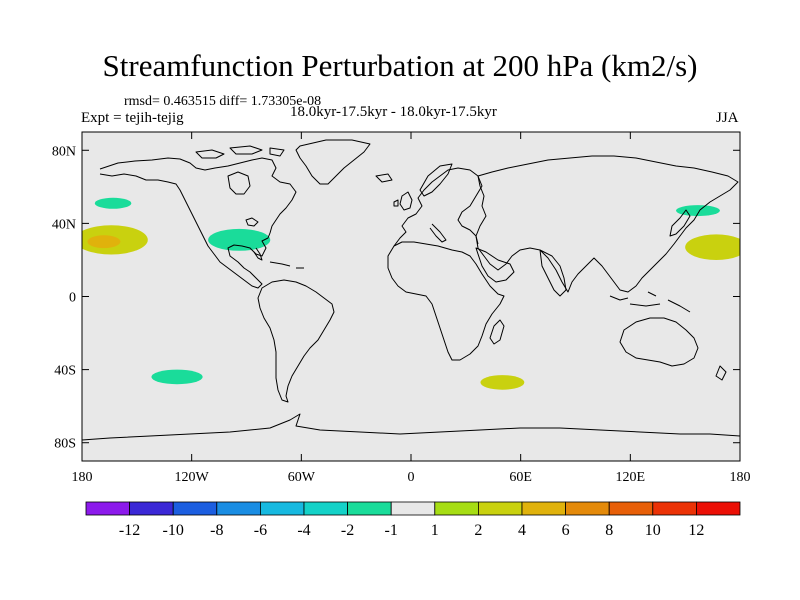  Describe the element at coordinates (198, 223) in the screenshot. I see `coast-north-america` at that location.